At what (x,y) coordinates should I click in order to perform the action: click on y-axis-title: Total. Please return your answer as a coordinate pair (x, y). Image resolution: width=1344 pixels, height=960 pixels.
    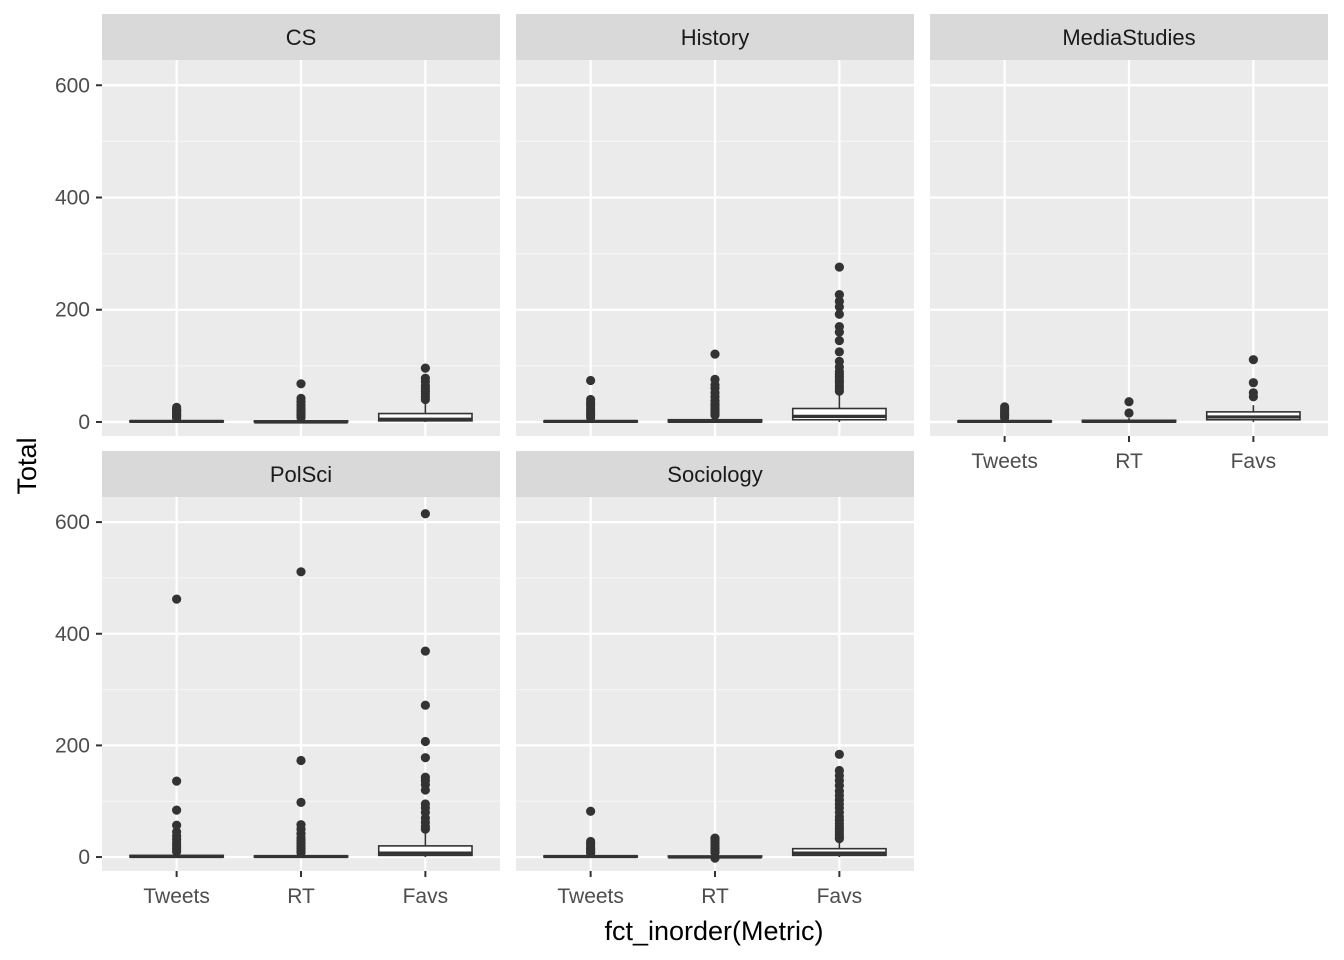
    Looking at the image, I should click on (27, 465).